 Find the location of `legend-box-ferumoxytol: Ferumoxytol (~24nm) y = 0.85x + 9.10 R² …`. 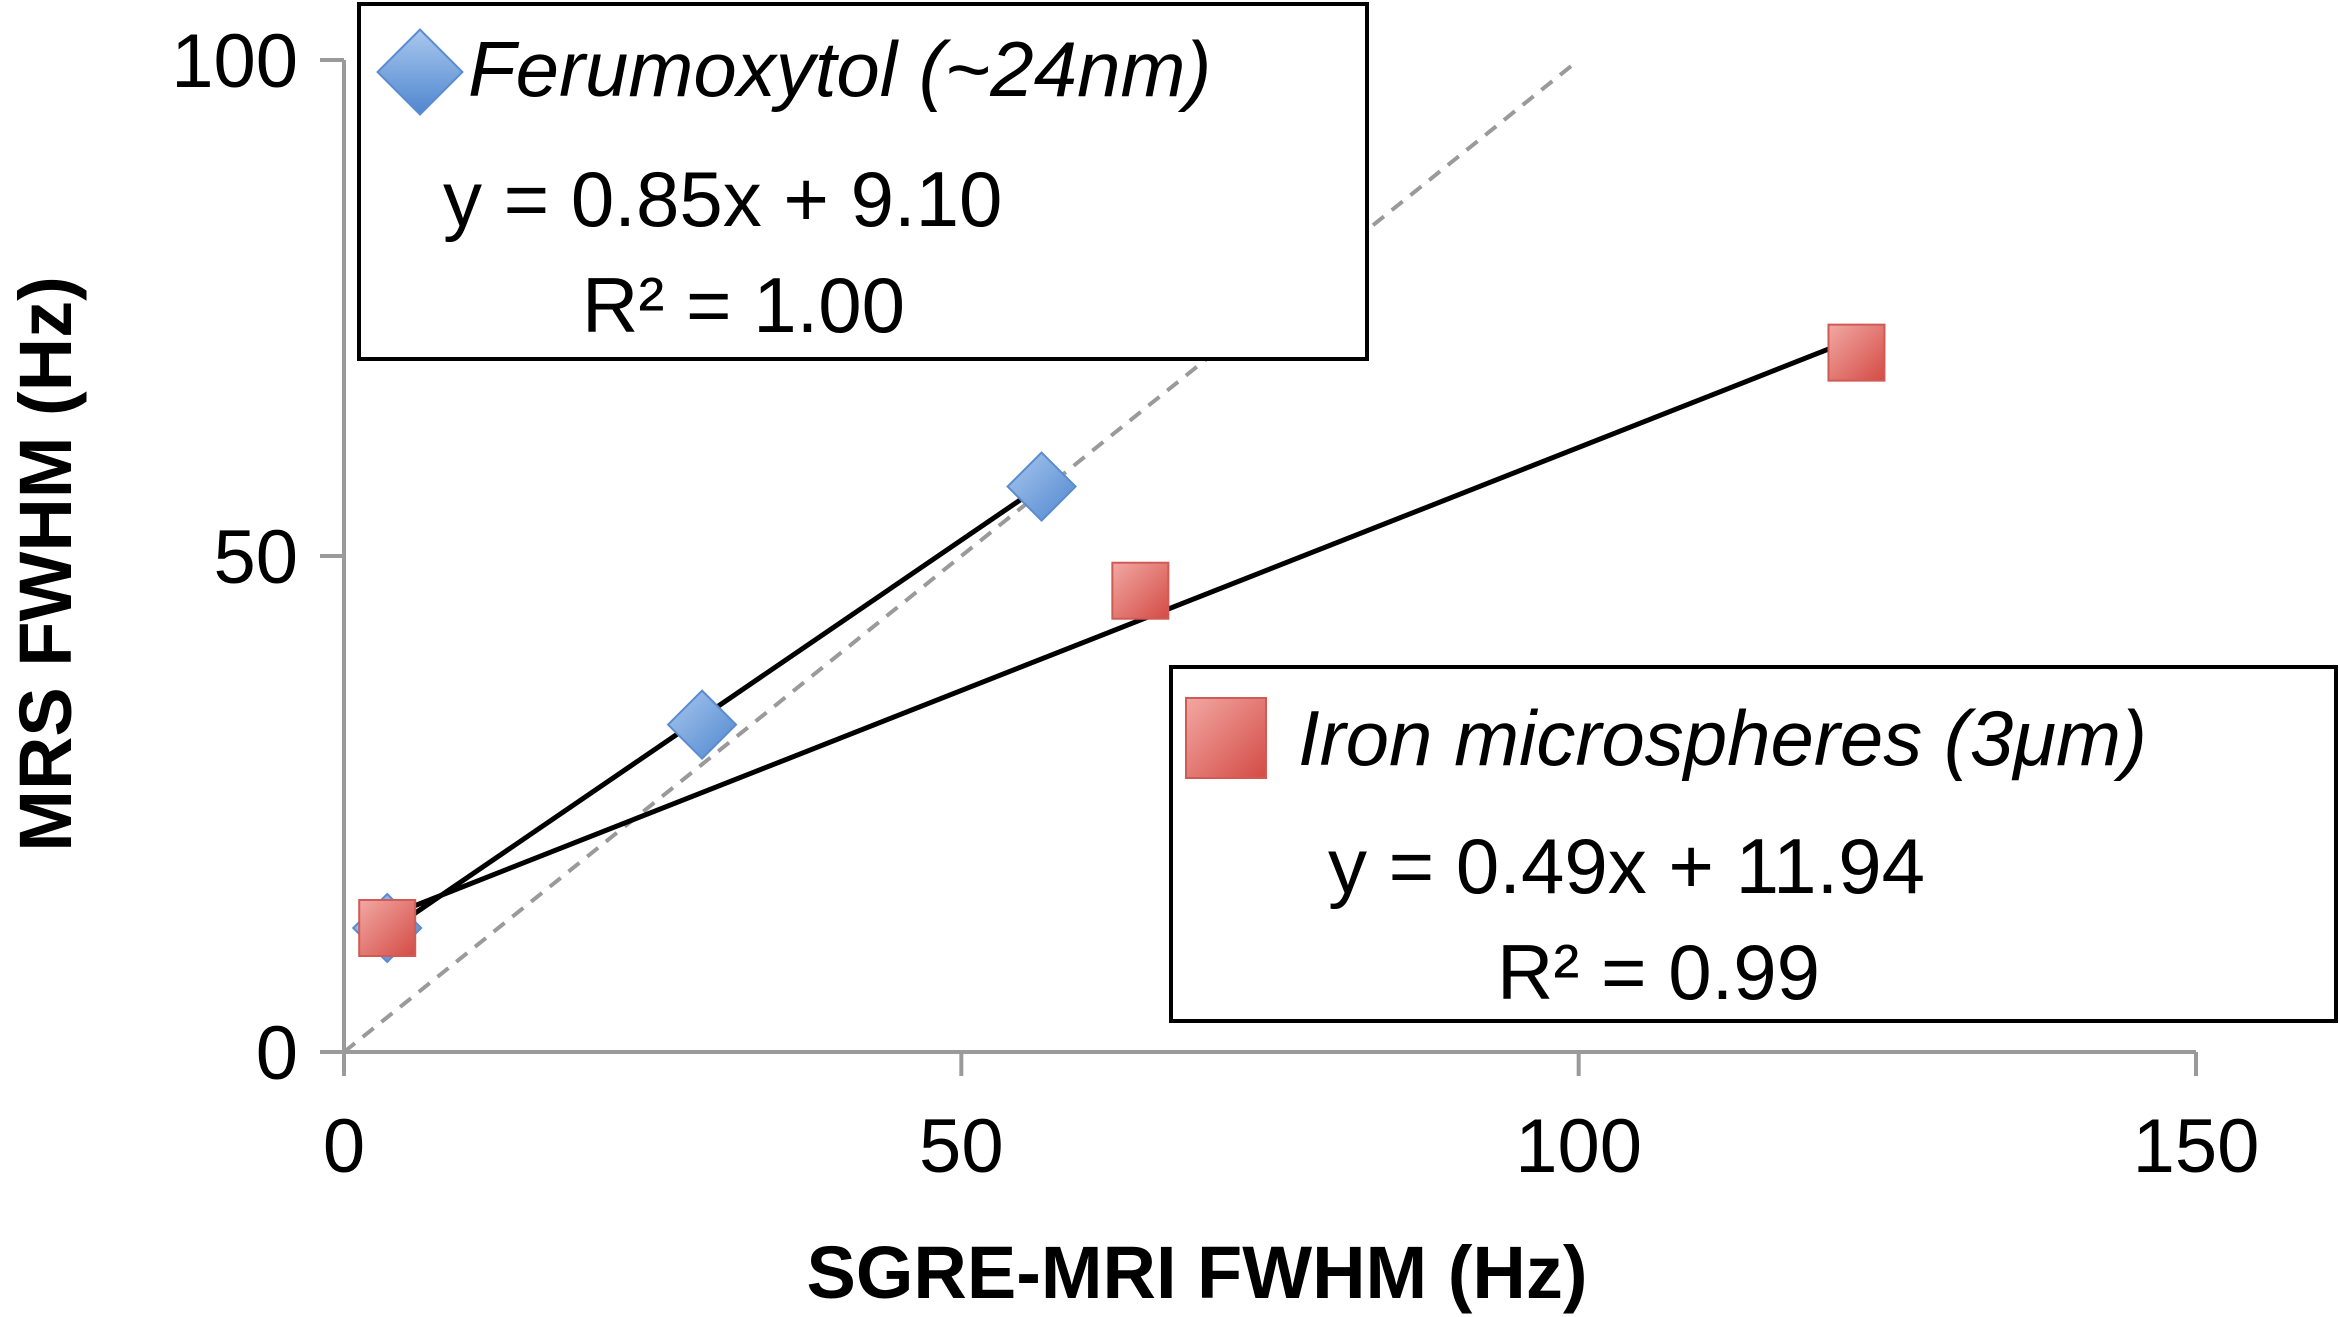

legend-box-ferumoxytol: Ferumoxytol (~24nm) y = 0.85x + 9.10 R² … is located at coordinates (863, 181).